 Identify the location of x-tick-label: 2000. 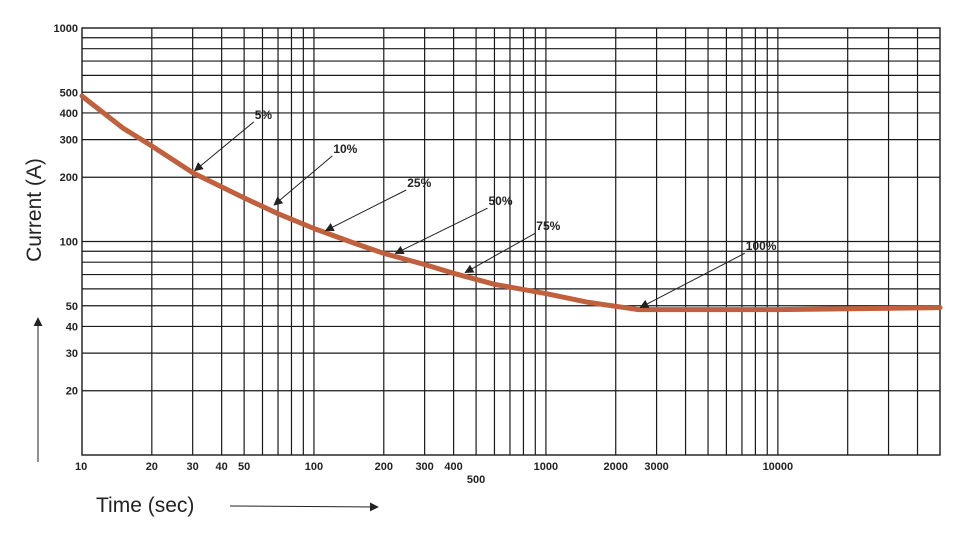
(615, 467).